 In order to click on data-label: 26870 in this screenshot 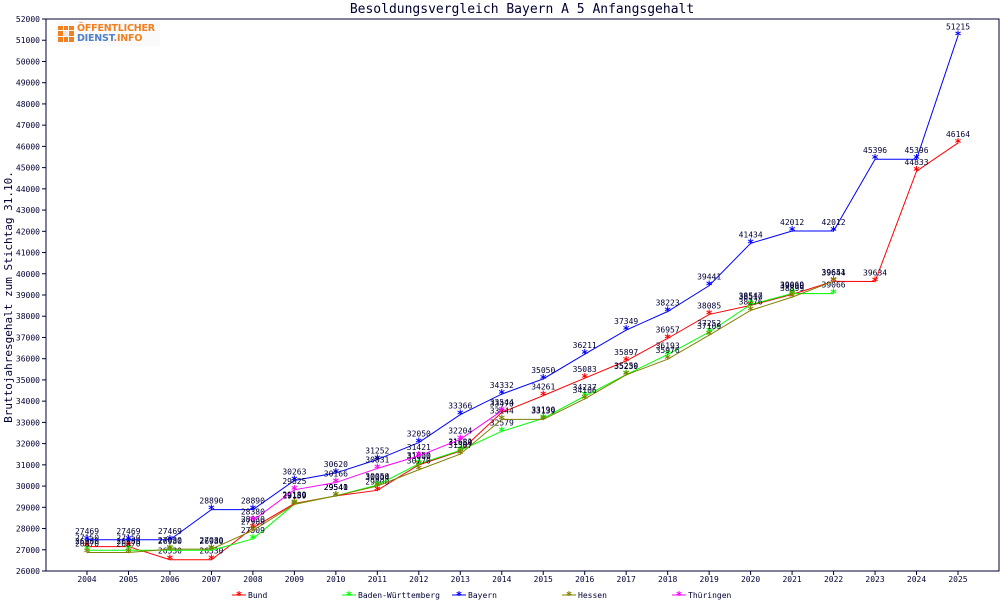, I will do `click(128, 544)`.